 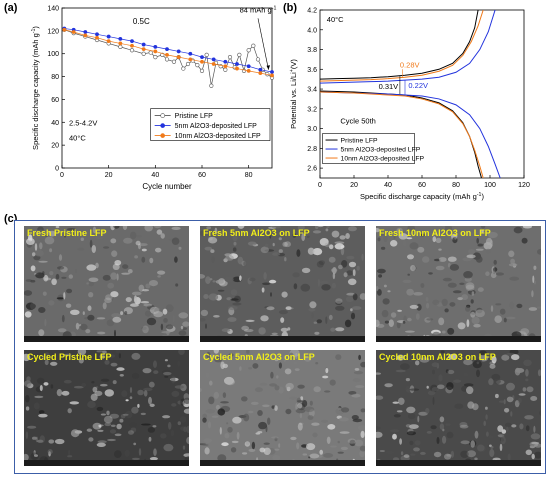 What do you see at coordinates (312, 30) in the screenshot?
I see `chart-b-y-tick-label: 4.0` at bounding box center [312, 30].